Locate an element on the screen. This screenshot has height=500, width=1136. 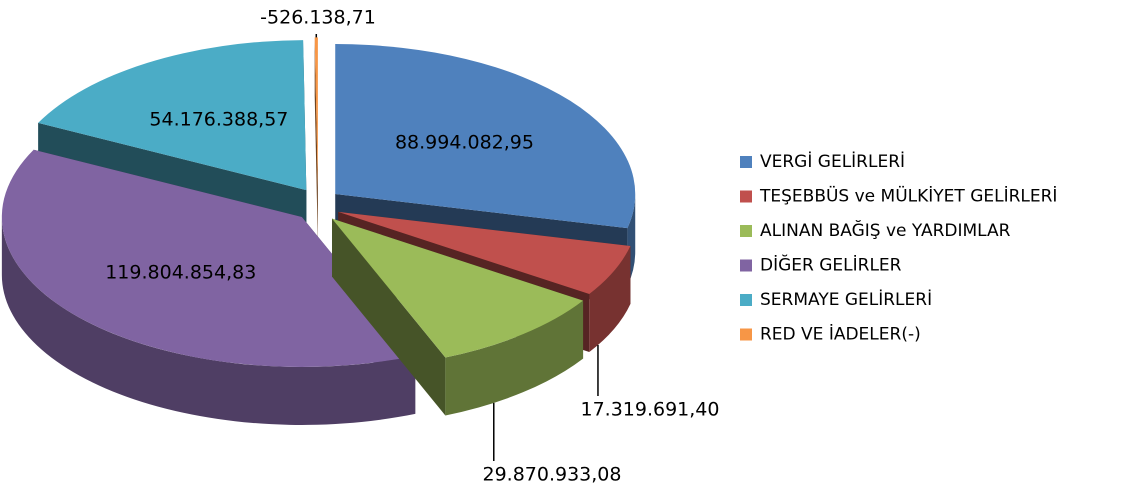
data-label: 17.319.691,40 is located at coordinates (649, 410).